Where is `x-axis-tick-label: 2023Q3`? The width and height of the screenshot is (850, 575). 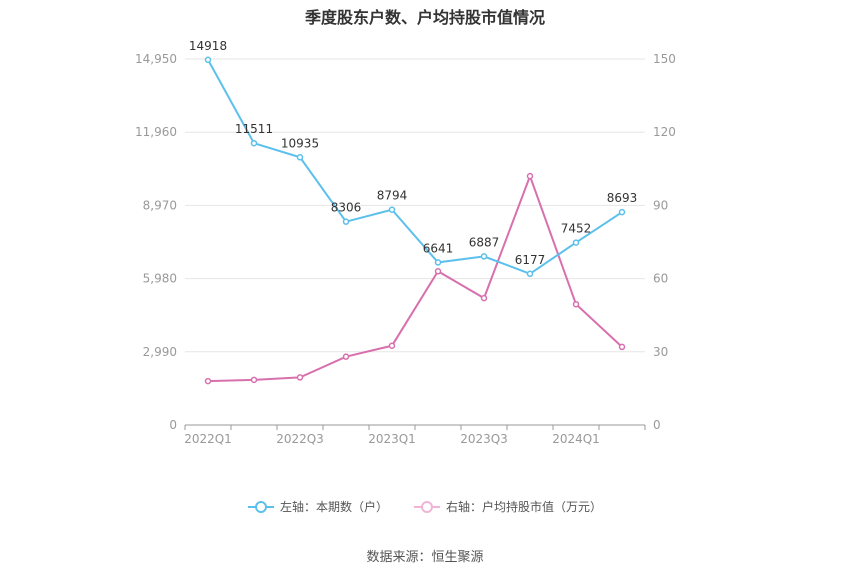 x-axis-tick-label: 2023Q3 is located at coordinates (484, 439).